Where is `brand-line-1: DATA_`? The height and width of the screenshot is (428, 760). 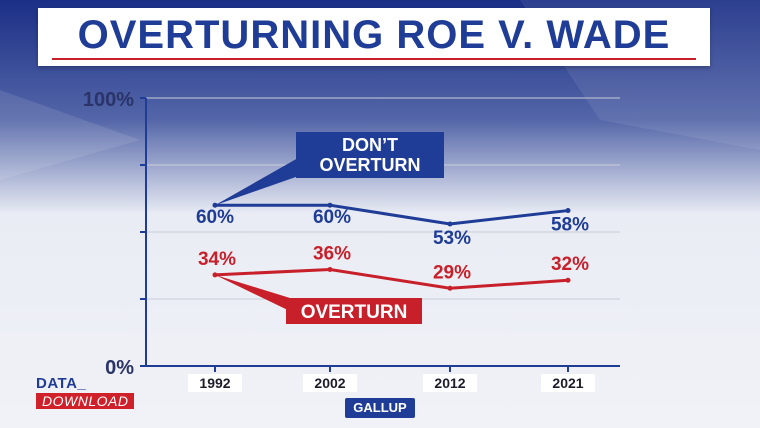 brand-line-1: DATA_ is located at coordinates (61, 383).